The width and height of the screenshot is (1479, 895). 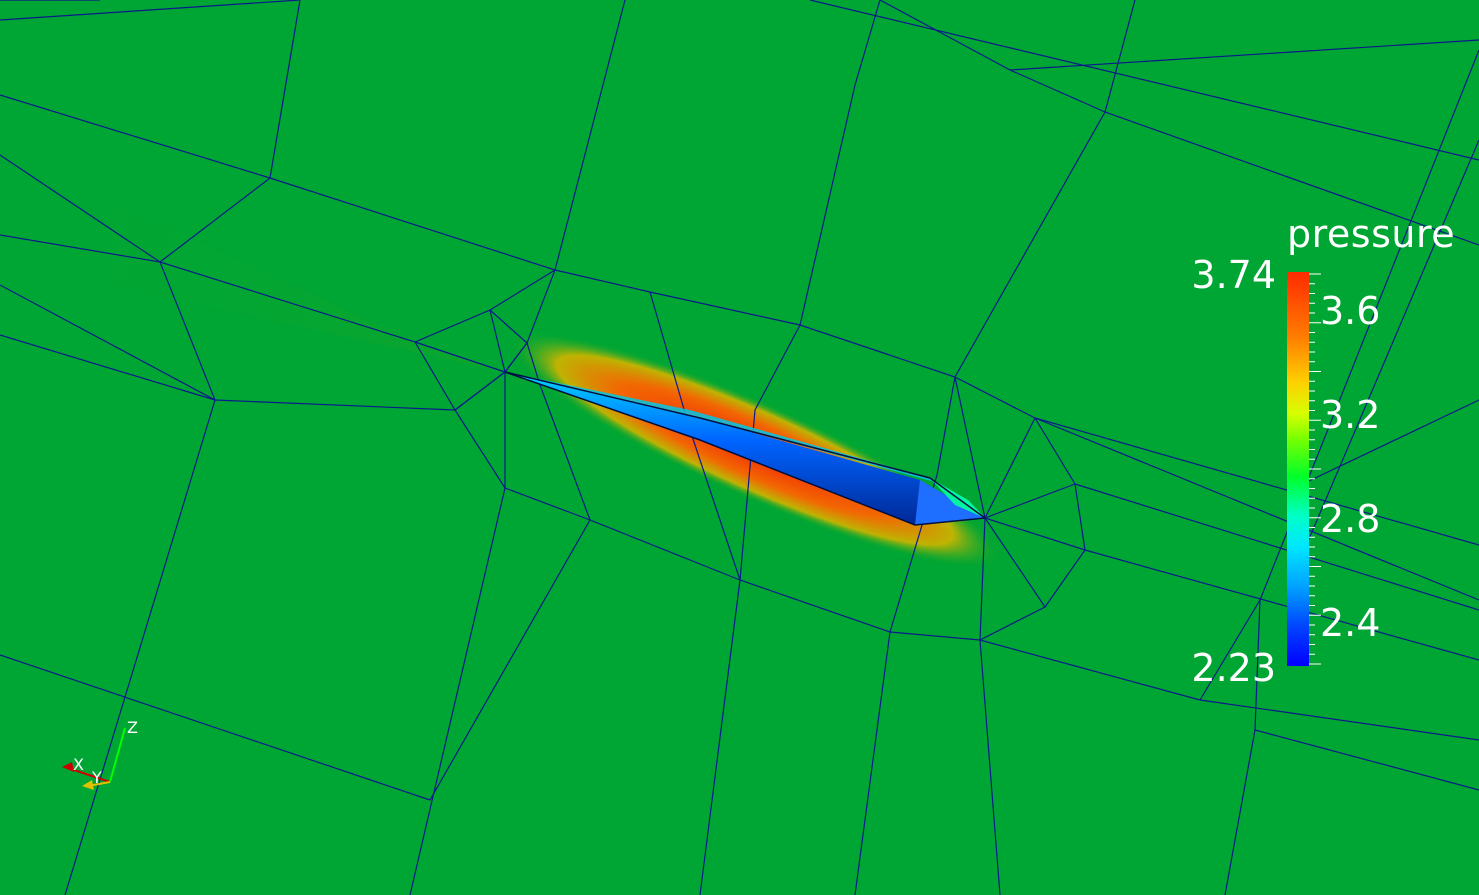 What do you see at coordinates (745, 448) in the screenshot?
I see `airfoil-body` at bounding box center [745, 448].